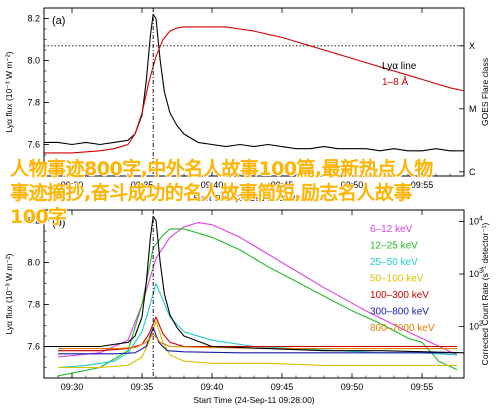 The width and height of the screenshot is (500, 416). I want to click on right-tick-label: X, so click(472, 46).